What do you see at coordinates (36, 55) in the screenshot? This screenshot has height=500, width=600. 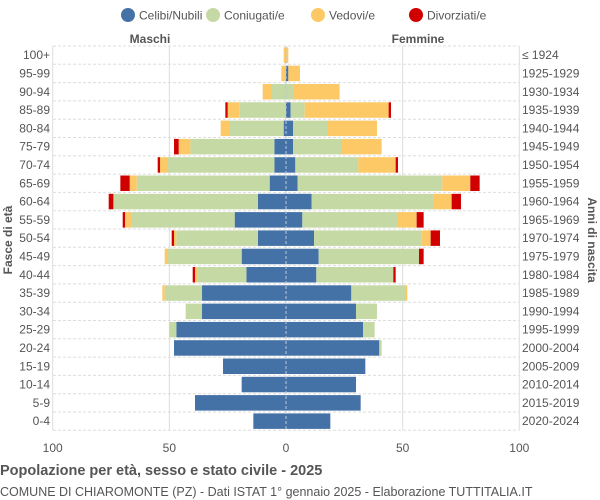 I see `age-group-label: 100+` at bounding box center [36, 55].